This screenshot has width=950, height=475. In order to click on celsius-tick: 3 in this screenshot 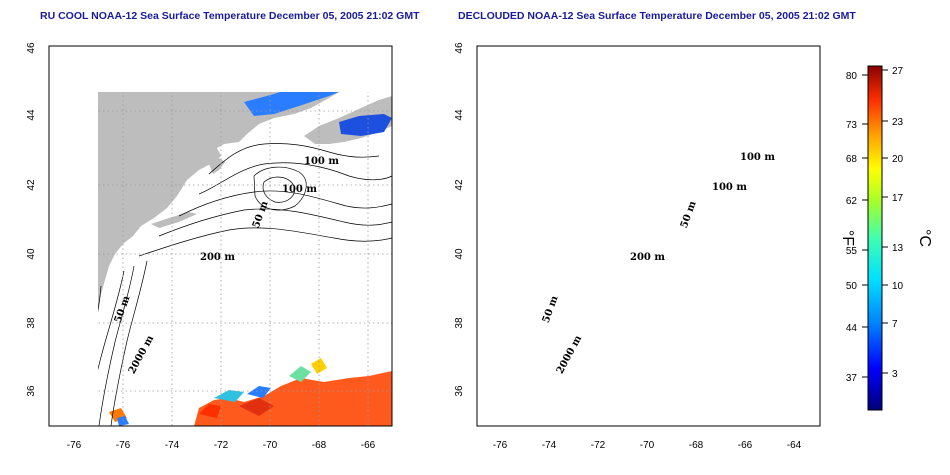, I will do `click(895, 374)`.